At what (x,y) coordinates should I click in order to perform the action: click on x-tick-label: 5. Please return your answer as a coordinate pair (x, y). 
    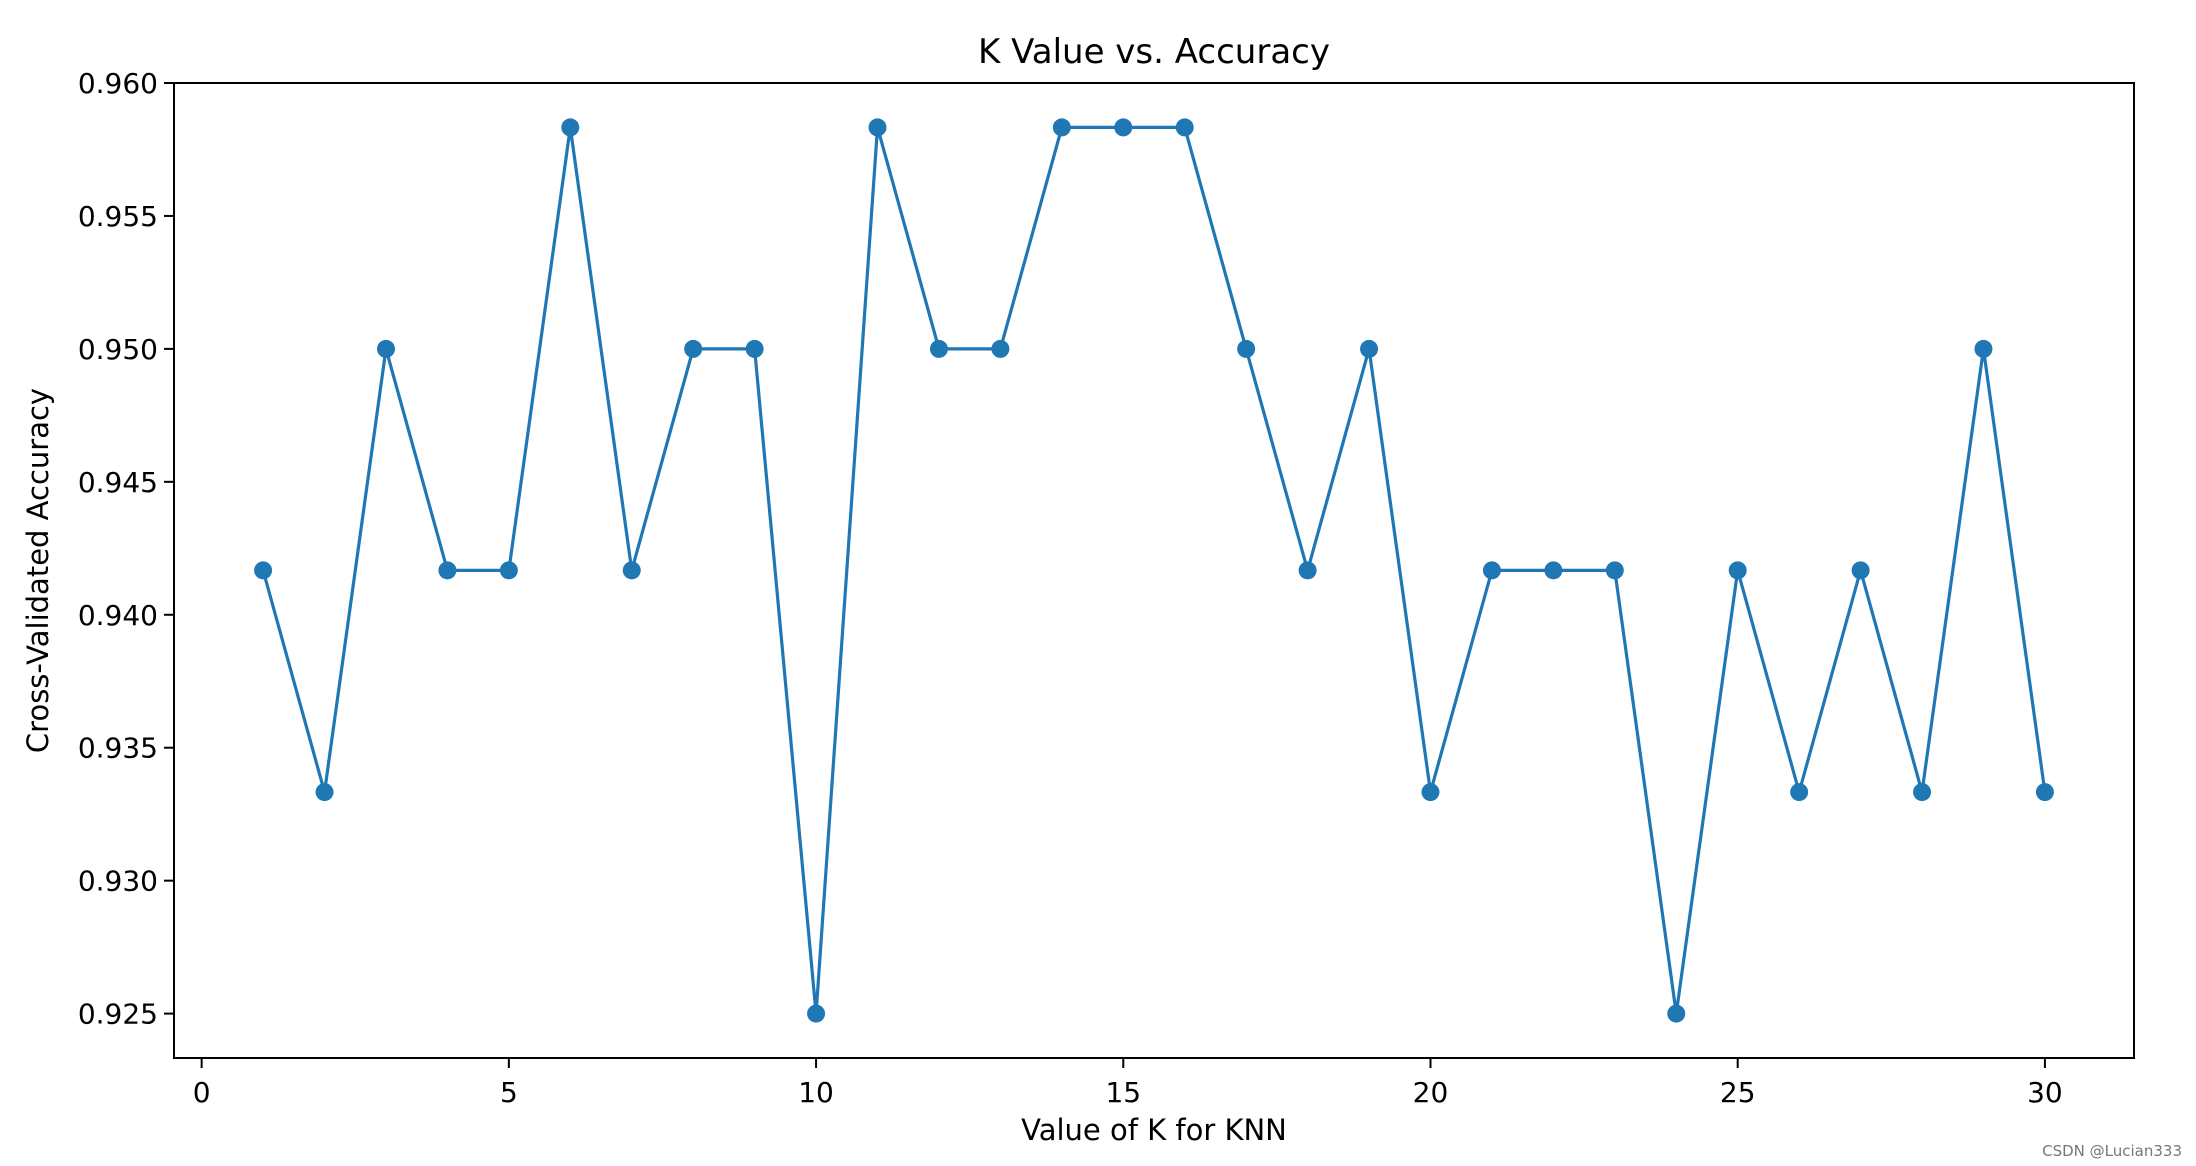
    Looking at the image, I should click on (509, 1092).